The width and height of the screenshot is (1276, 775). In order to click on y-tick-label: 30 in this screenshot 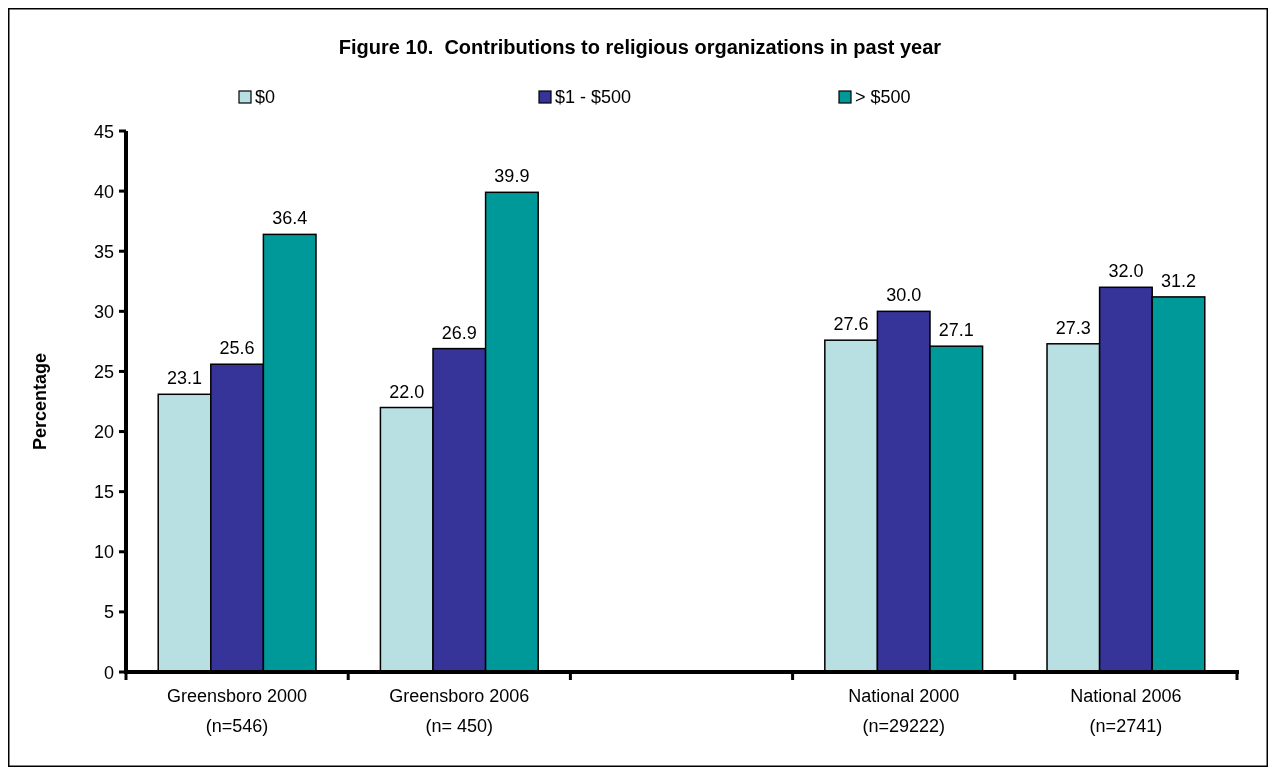, I will do `click(103, 311)`.